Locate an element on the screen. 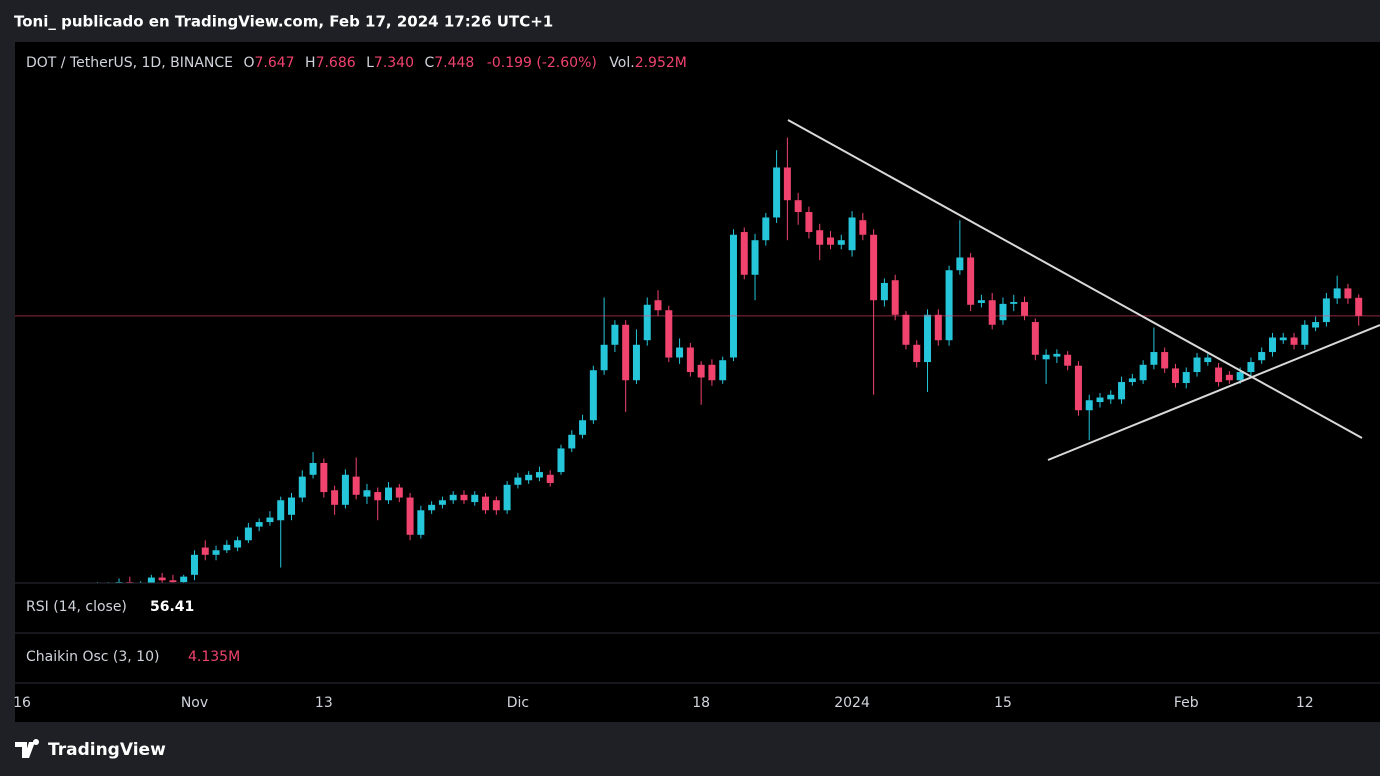 The height and width of the screenshot is (776, 1380). x-tick-label: 15 is located at coordinates (1003, 703).